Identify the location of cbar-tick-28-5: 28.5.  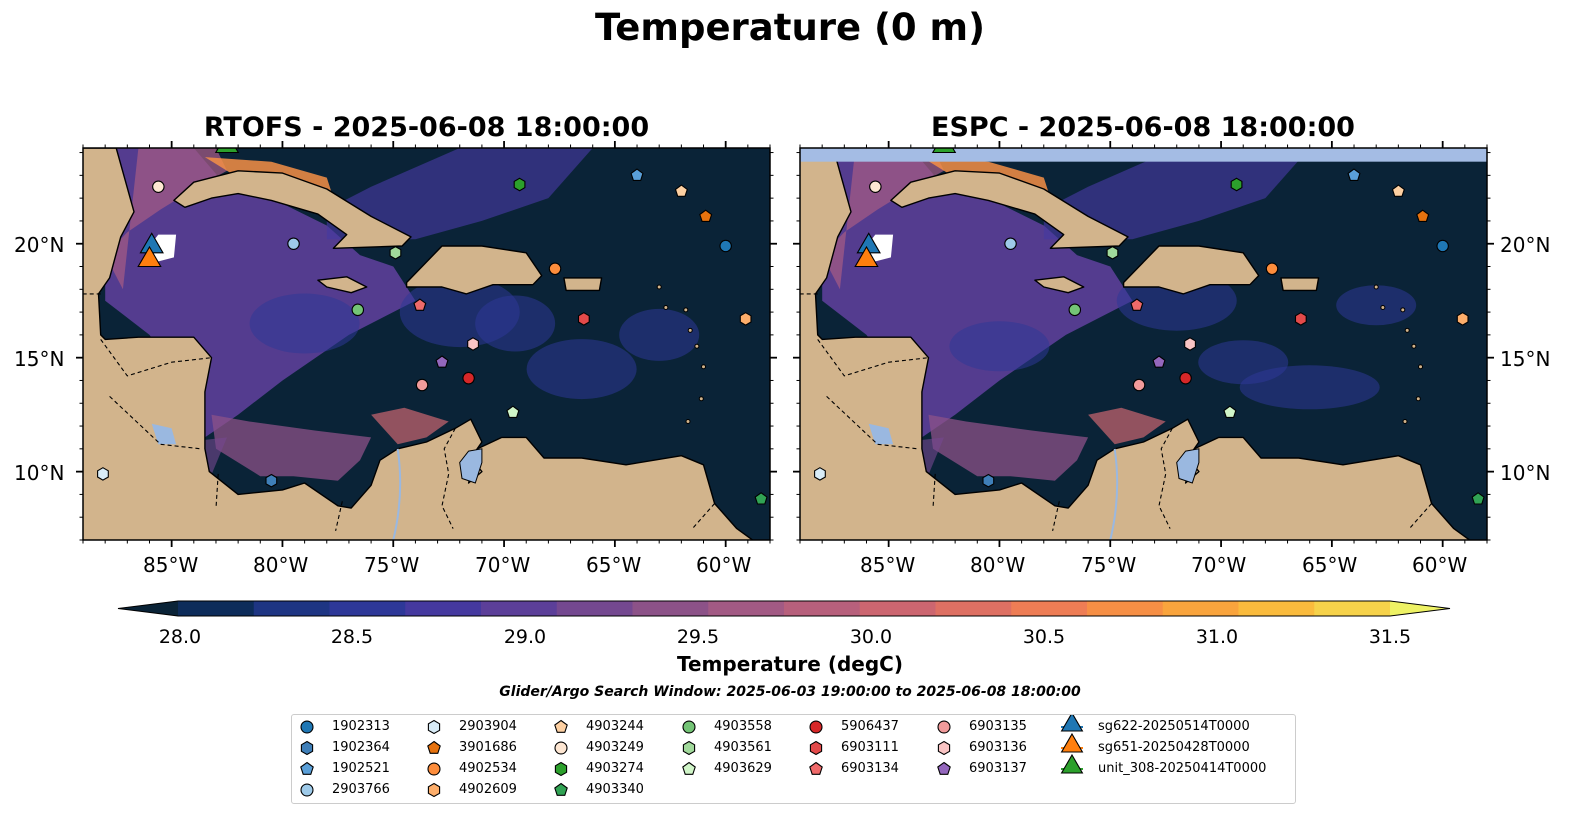
(352, 637).